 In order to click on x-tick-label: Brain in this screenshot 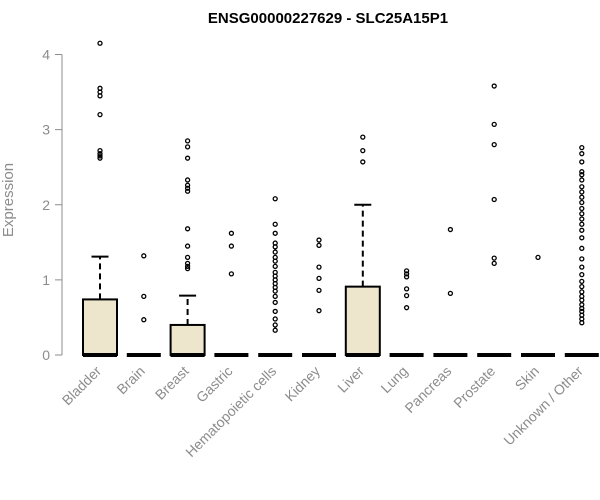, I will do `click(130, 380)`.